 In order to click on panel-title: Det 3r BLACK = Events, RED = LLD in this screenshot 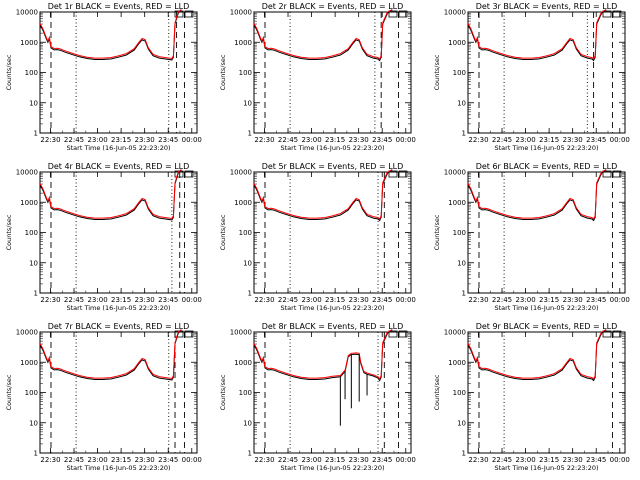, I will do `click(547, 6)`.